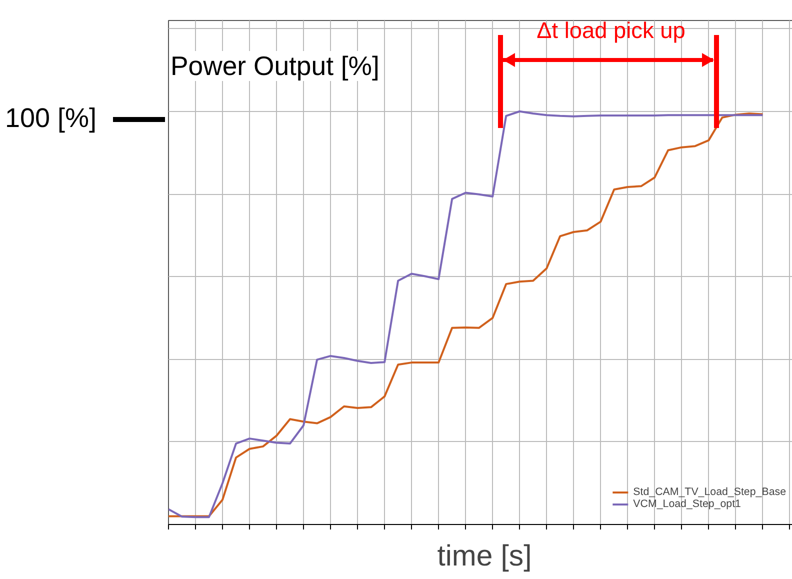 This screenshot has width=792, height=579. I want to click on legend-label: VCM_Load_Step_opt1, so click(687, 504).